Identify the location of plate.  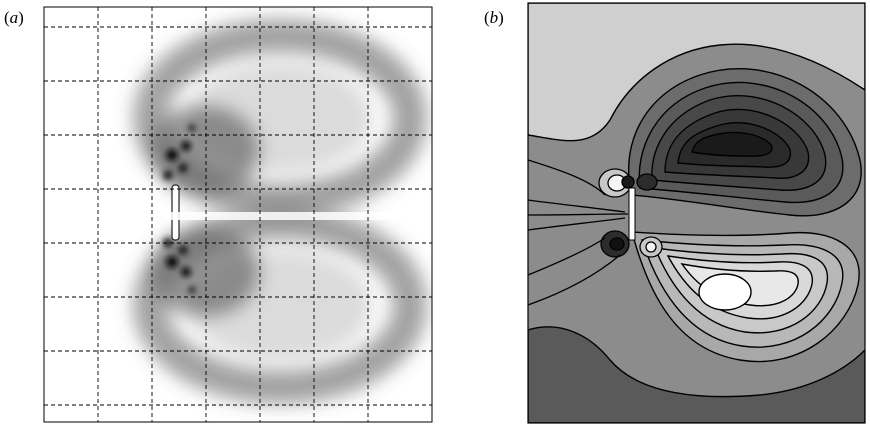
(632, 214).